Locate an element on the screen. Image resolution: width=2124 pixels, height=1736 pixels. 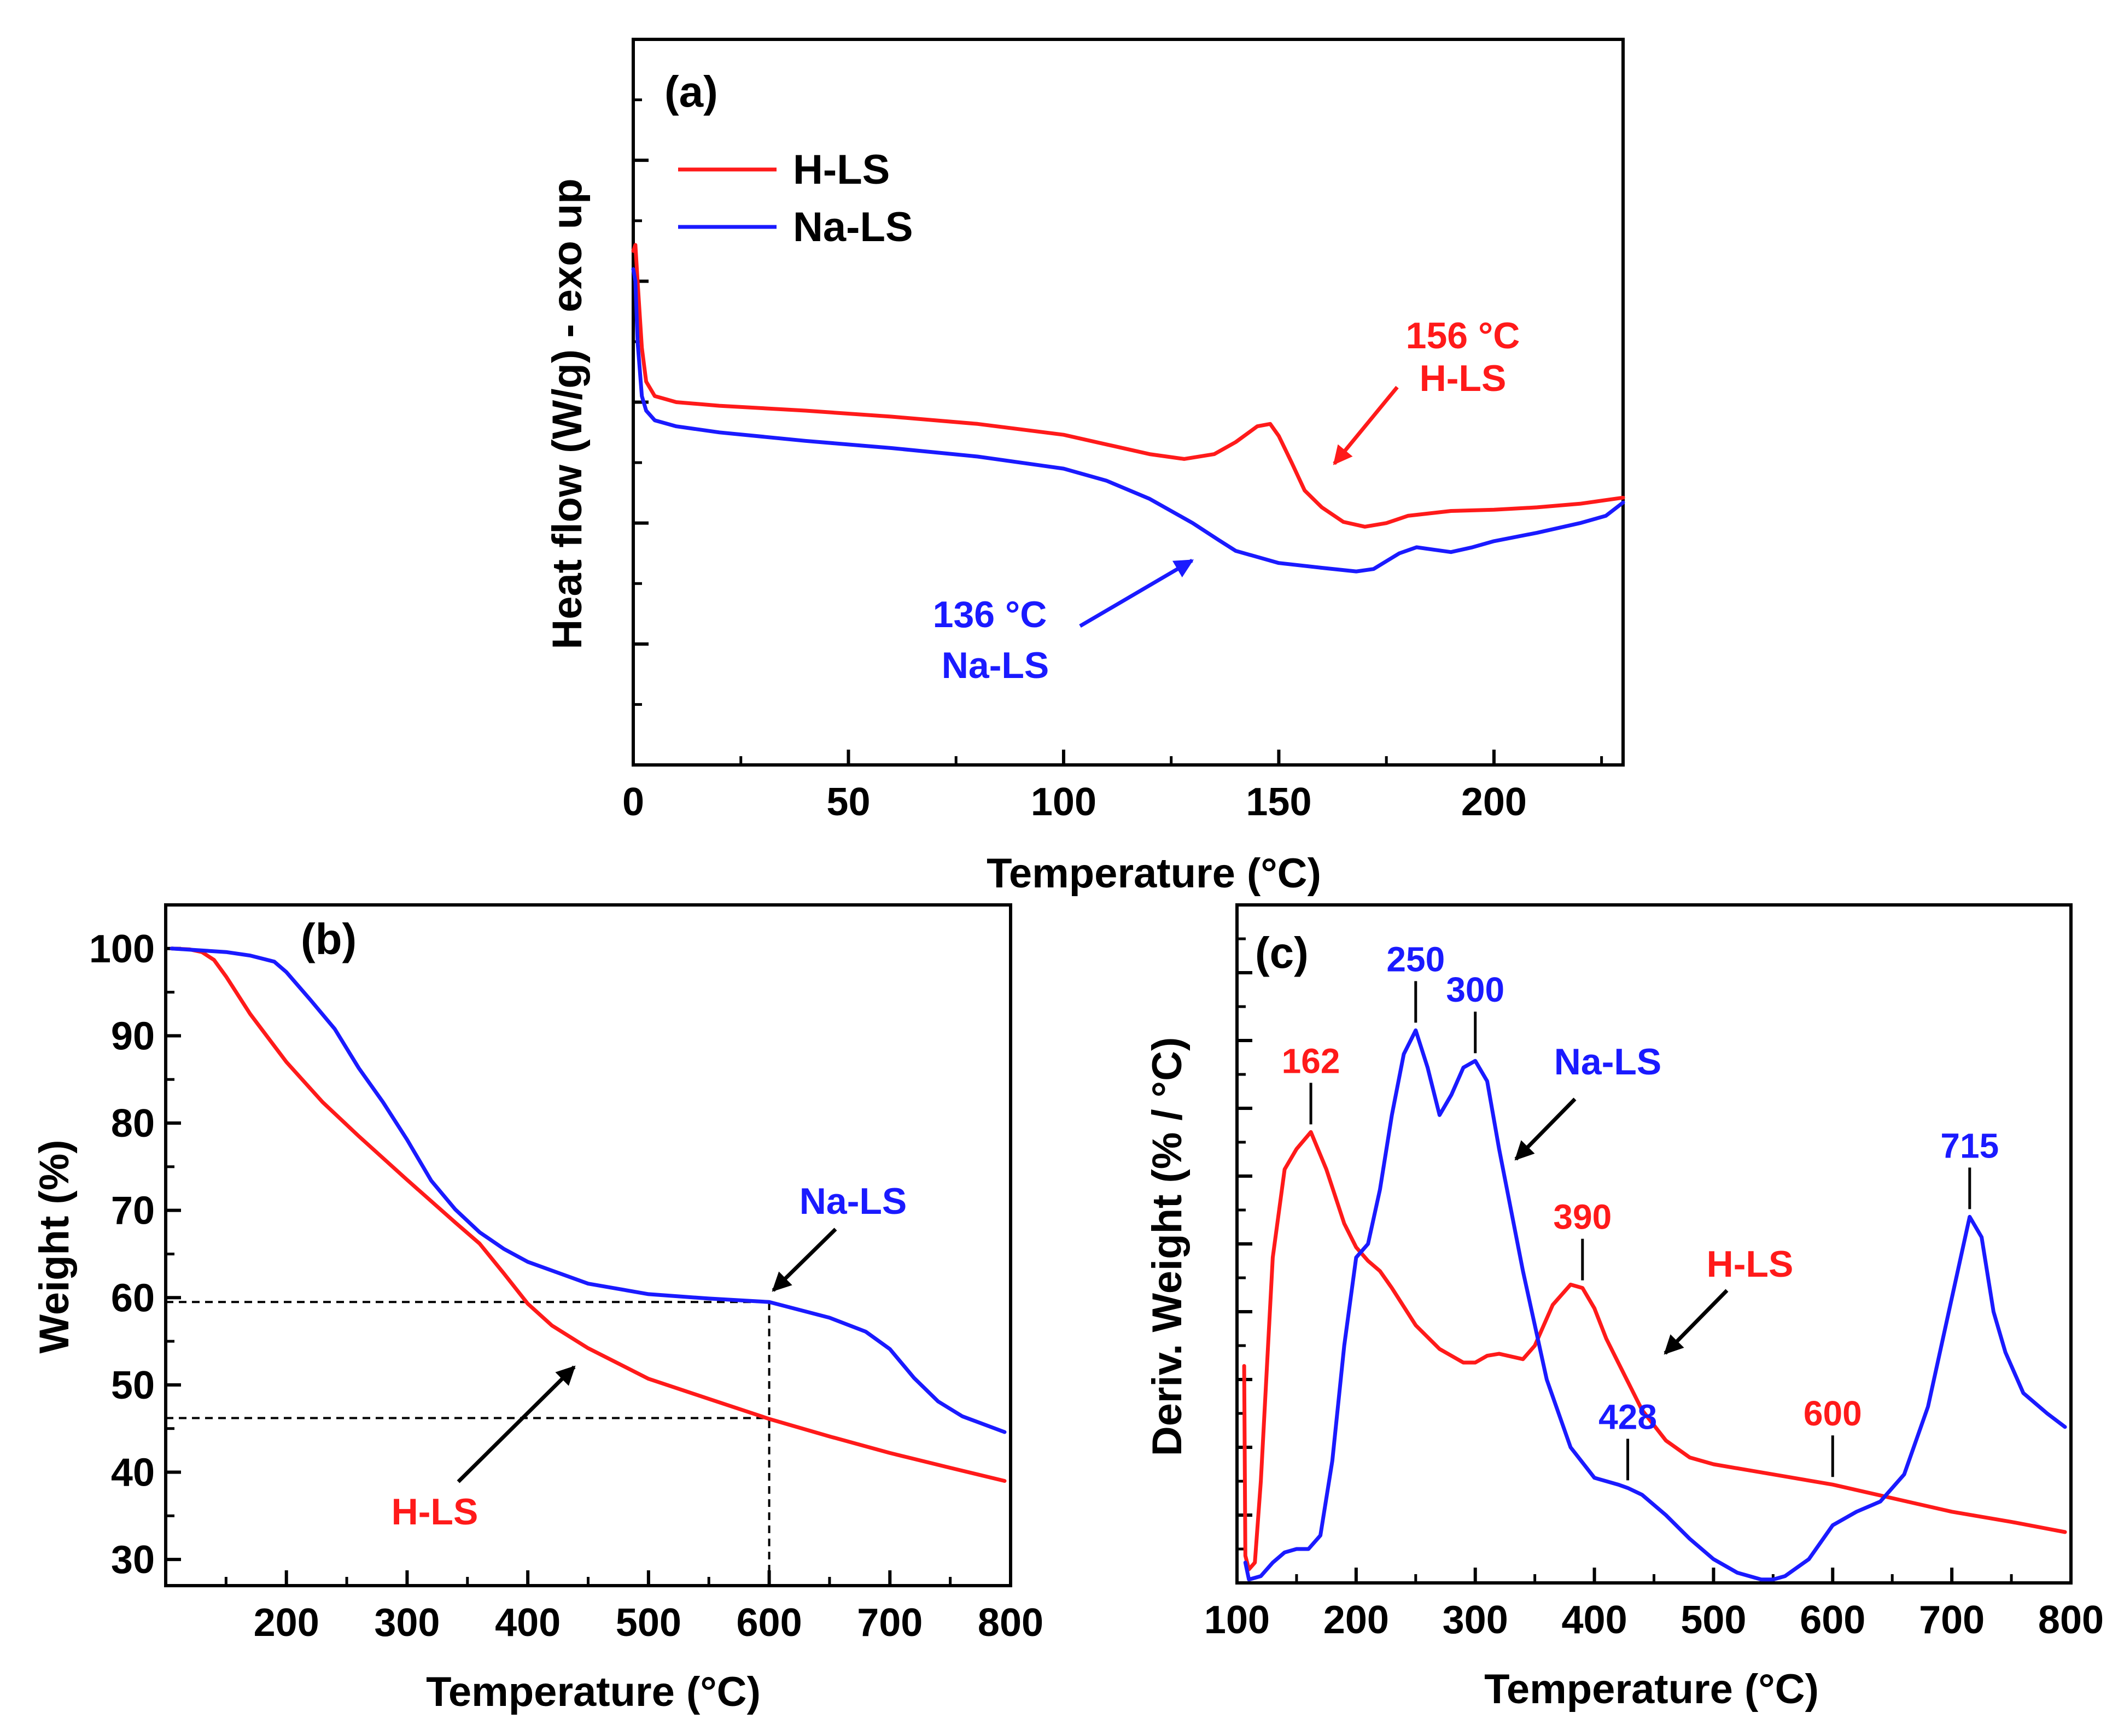
legend-label-h-ls: H-LS is located at coordinates (841, 170).